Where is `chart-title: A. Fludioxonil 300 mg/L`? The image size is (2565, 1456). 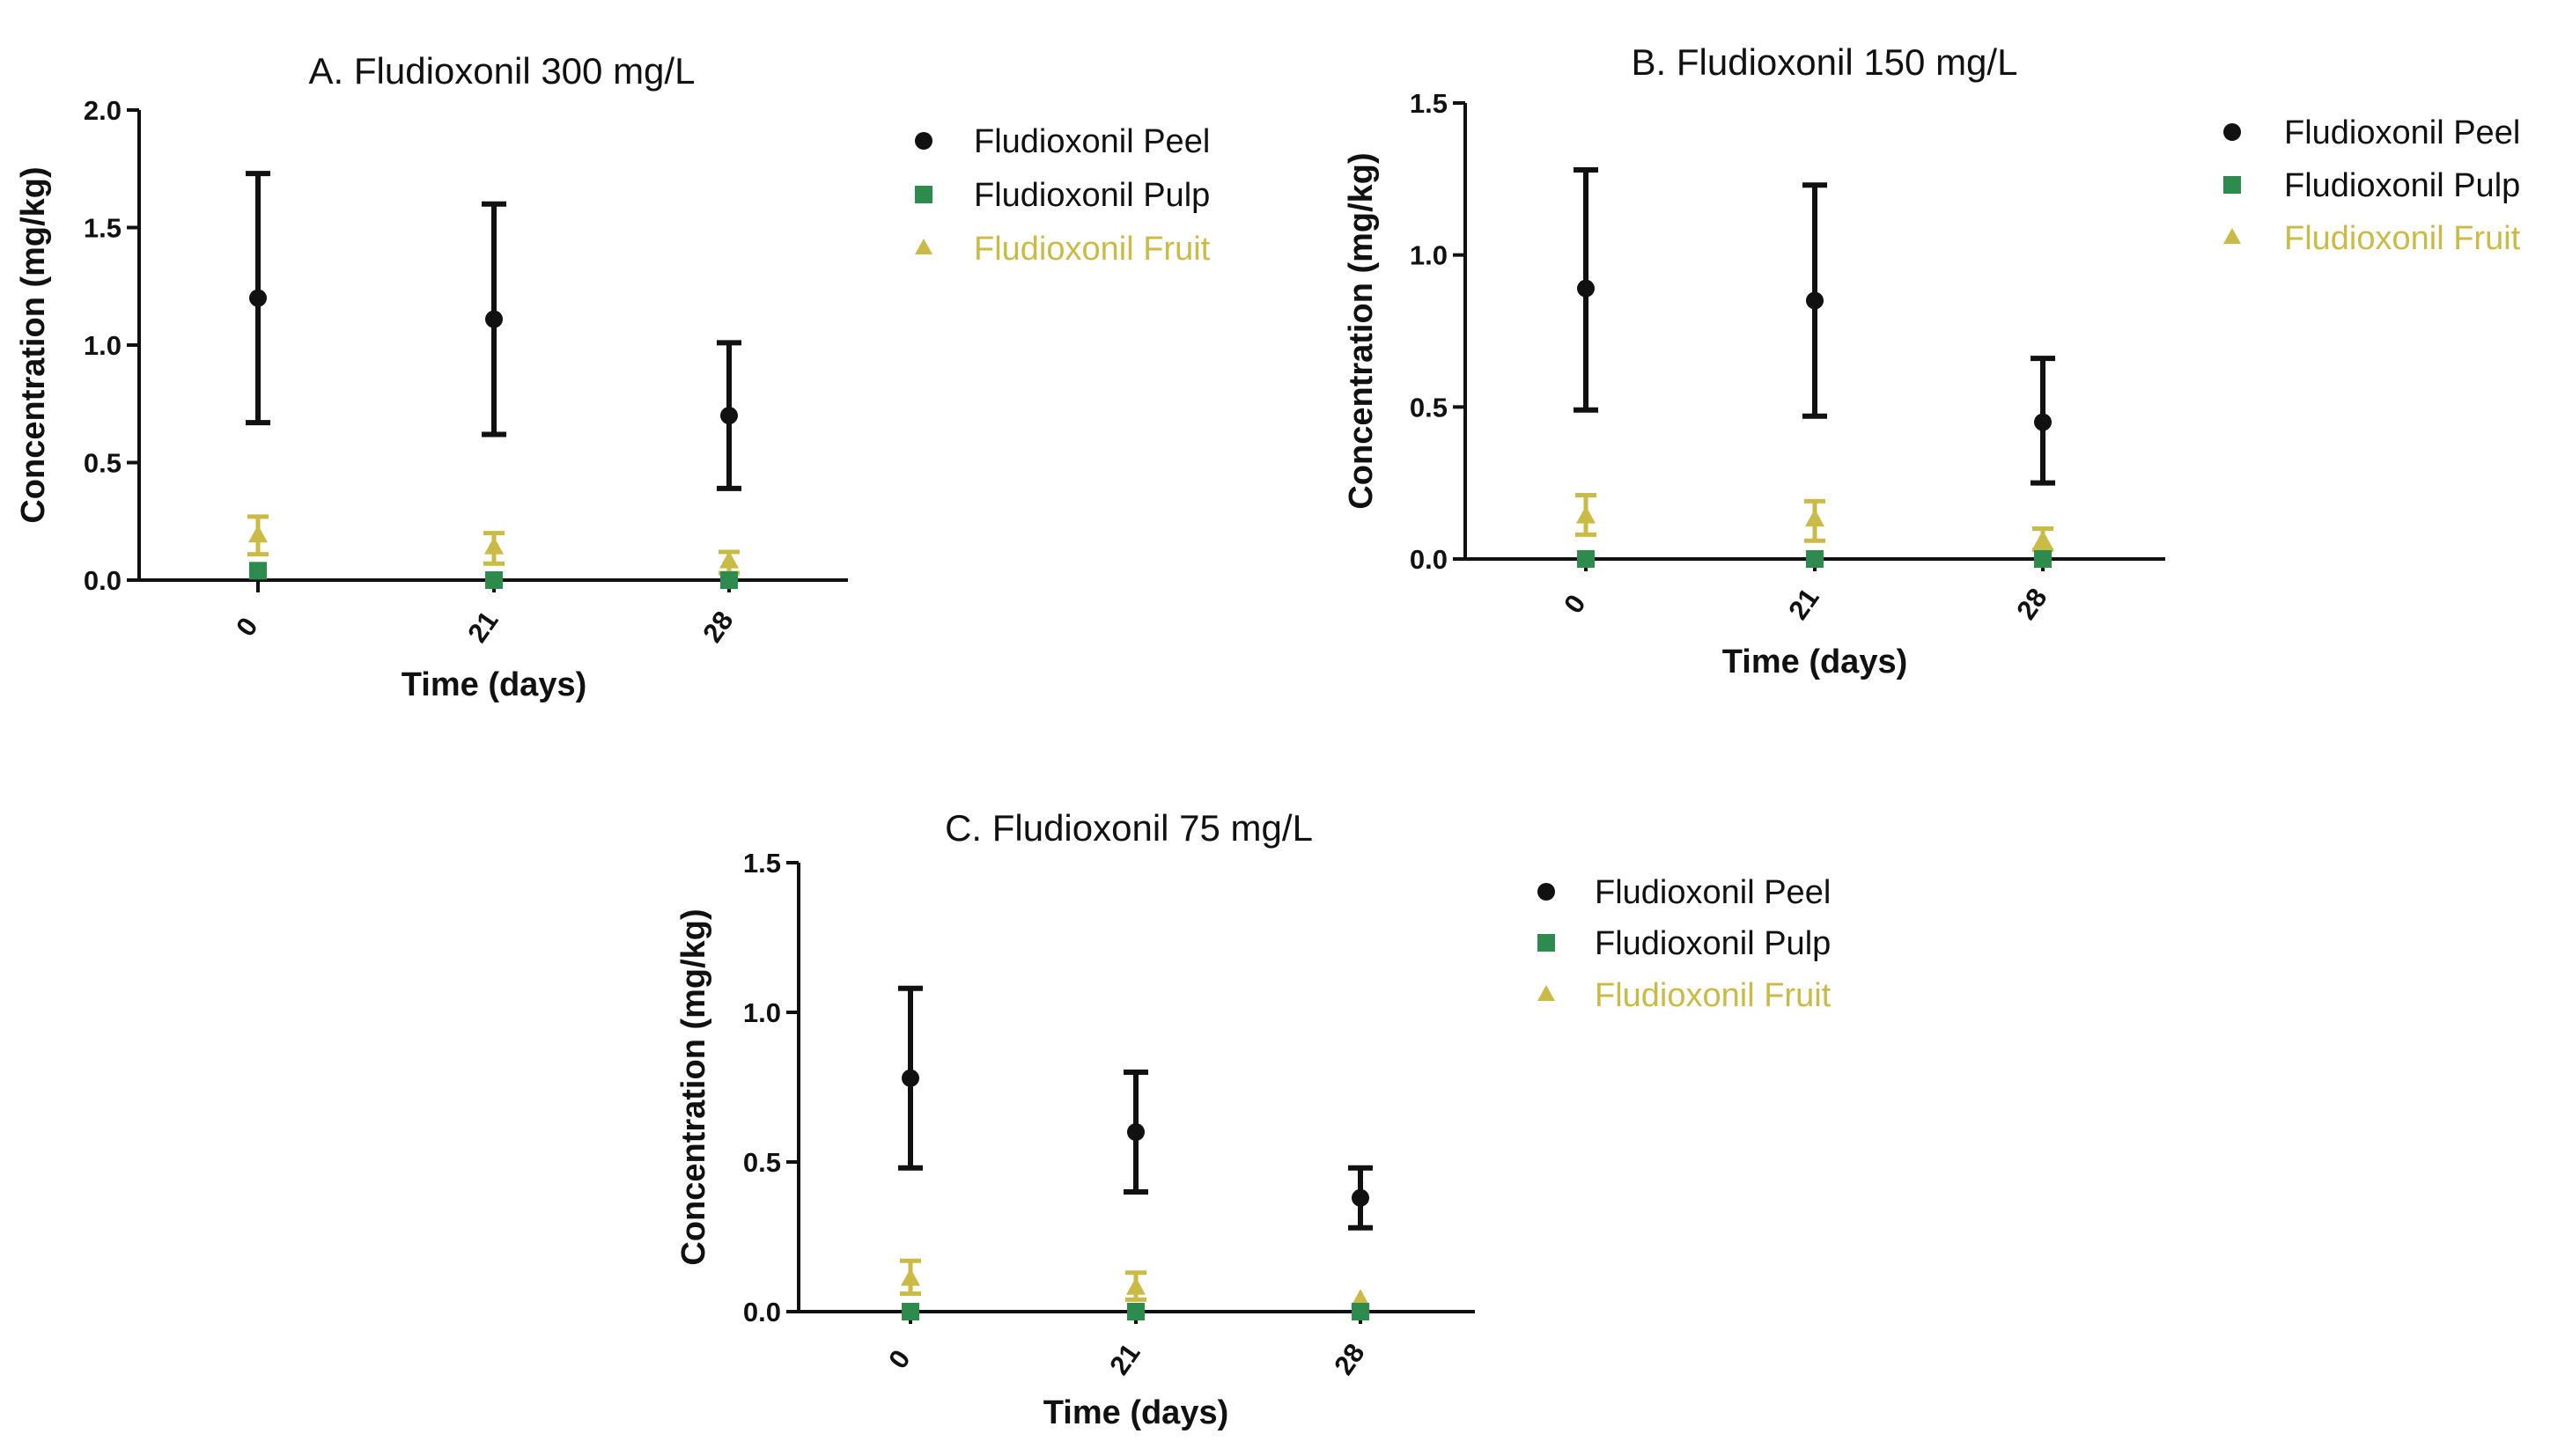 chart-title: A. Fludioxonil 300 mg/L is located at coordinates (502, 71).